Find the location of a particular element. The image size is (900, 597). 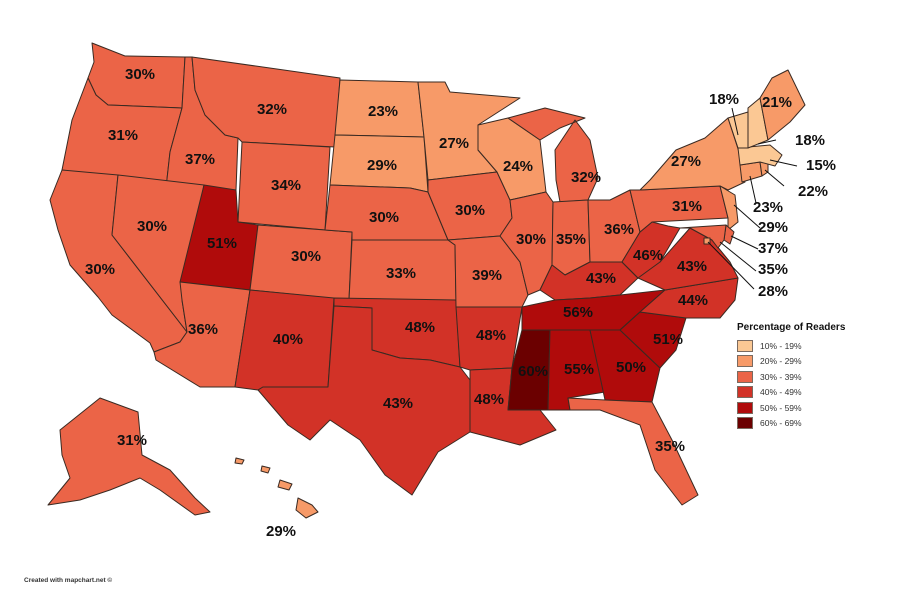

label-MO: 39% is located at coordinates (487, 275).